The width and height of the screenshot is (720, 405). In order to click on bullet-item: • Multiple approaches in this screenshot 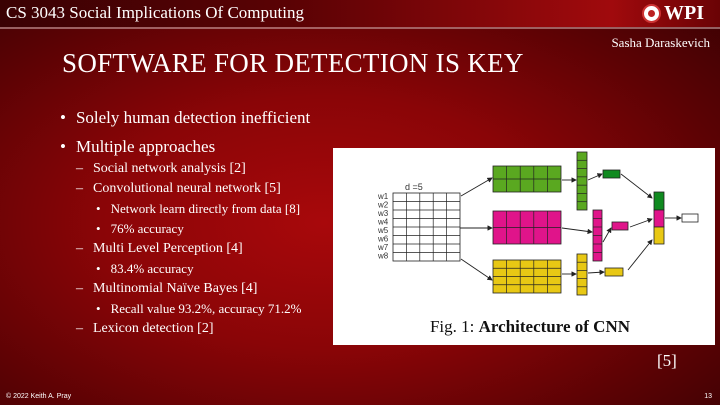, I will do `click(200, 147)`.